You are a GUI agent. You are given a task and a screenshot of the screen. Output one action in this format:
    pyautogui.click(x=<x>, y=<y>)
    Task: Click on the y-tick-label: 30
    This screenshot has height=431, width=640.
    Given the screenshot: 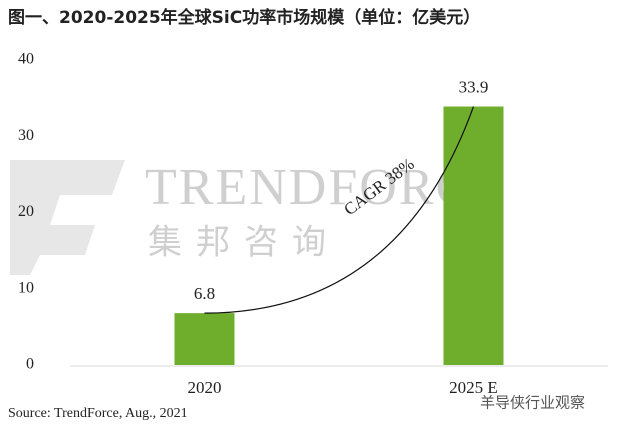 What is the action you would take?
    pyautogui.click(x=26, y=135)
    